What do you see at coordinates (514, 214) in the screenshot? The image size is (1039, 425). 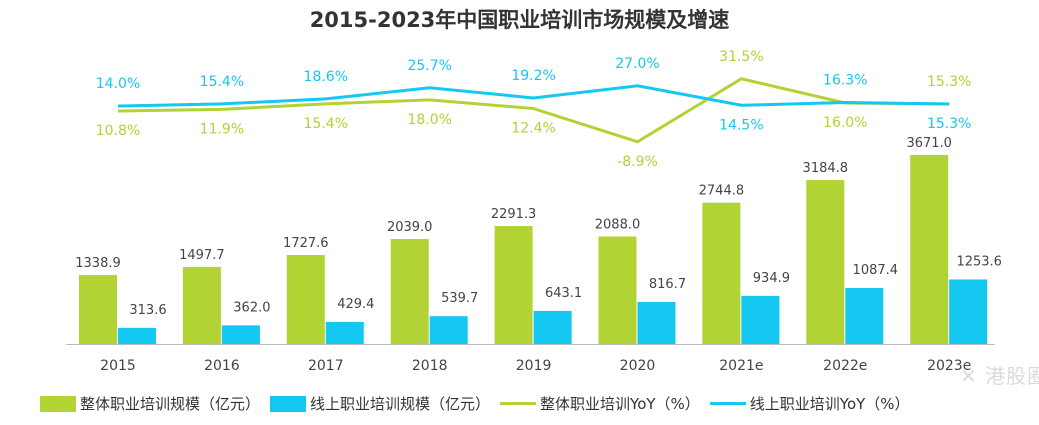 I see `bar-data-label: 2291.3` at bounding box center [514, 214].